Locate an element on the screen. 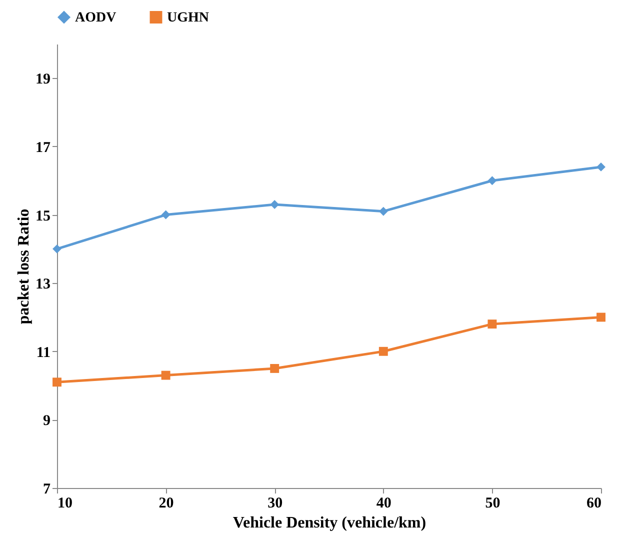 The width and height of the screenshot is (621, 540). y-tick-label: 11 is located at coordinates (43, 352).